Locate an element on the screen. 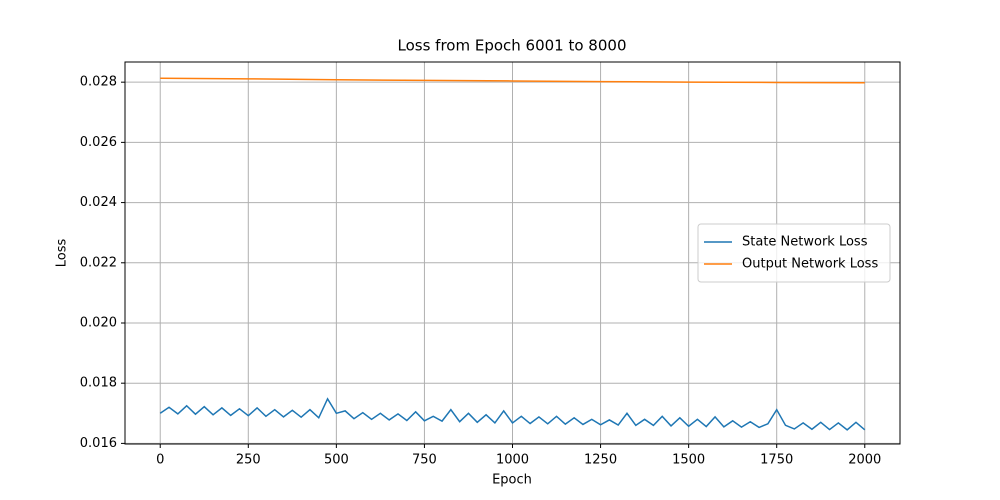 The image size is (1000, 500). x-tick-label: 750 is located at coordinates (424, 460).